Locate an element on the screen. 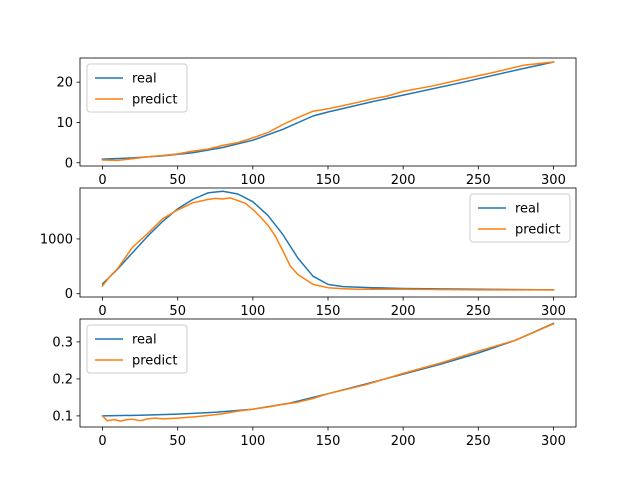 The height and width of the screenshot is (480, 640). y-tick-label: 0.2 is located at coordinates (62, 379).